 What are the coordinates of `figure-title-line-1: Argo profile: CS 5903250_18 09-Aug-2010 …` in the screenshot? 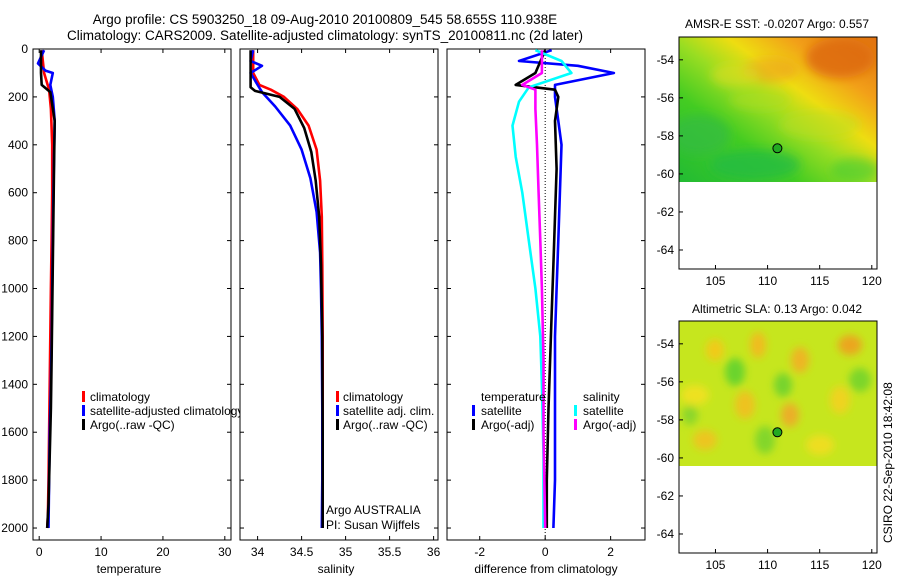 It's located at (325, 19).